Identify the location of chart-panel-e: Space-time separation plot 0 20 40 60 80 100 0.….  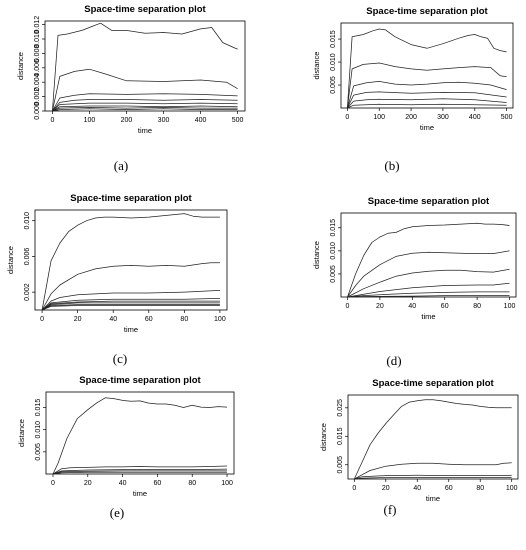
(126, 436).